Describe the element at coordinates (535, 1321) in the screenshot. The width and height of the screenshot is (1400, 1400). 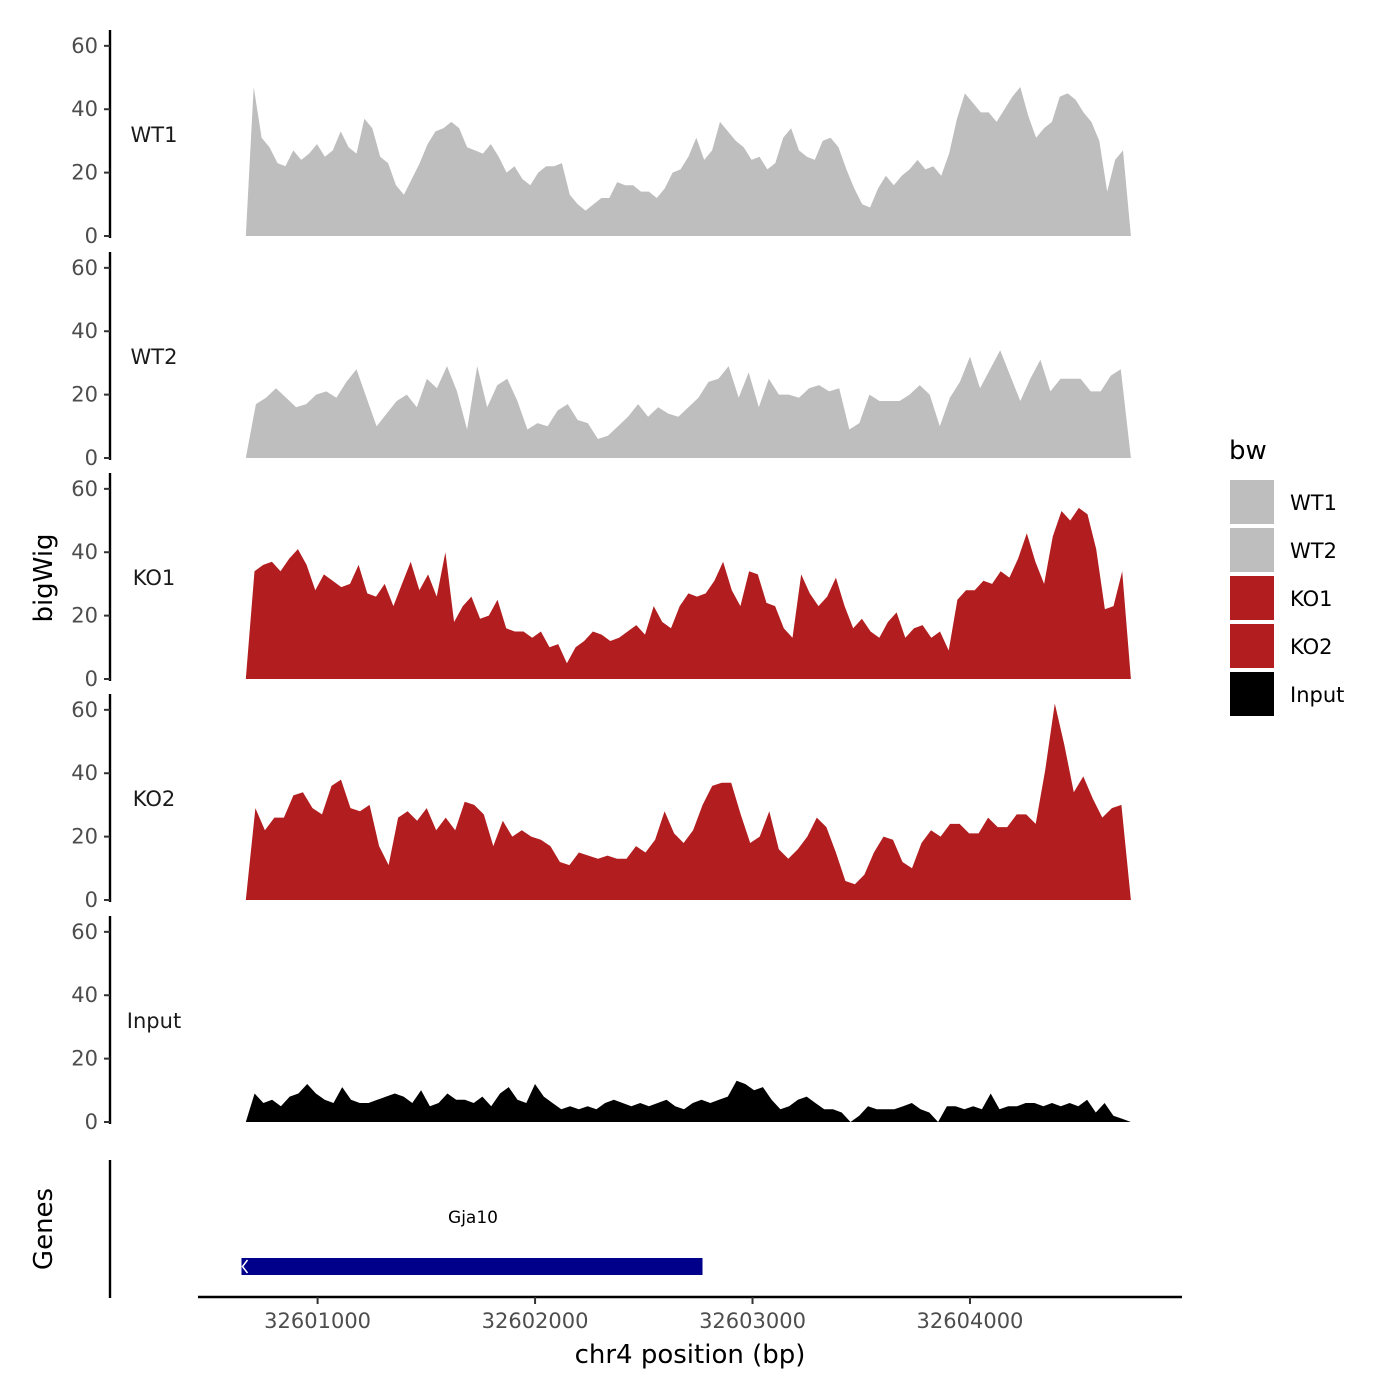
I see `x-tick-label: 32602000` at that location.